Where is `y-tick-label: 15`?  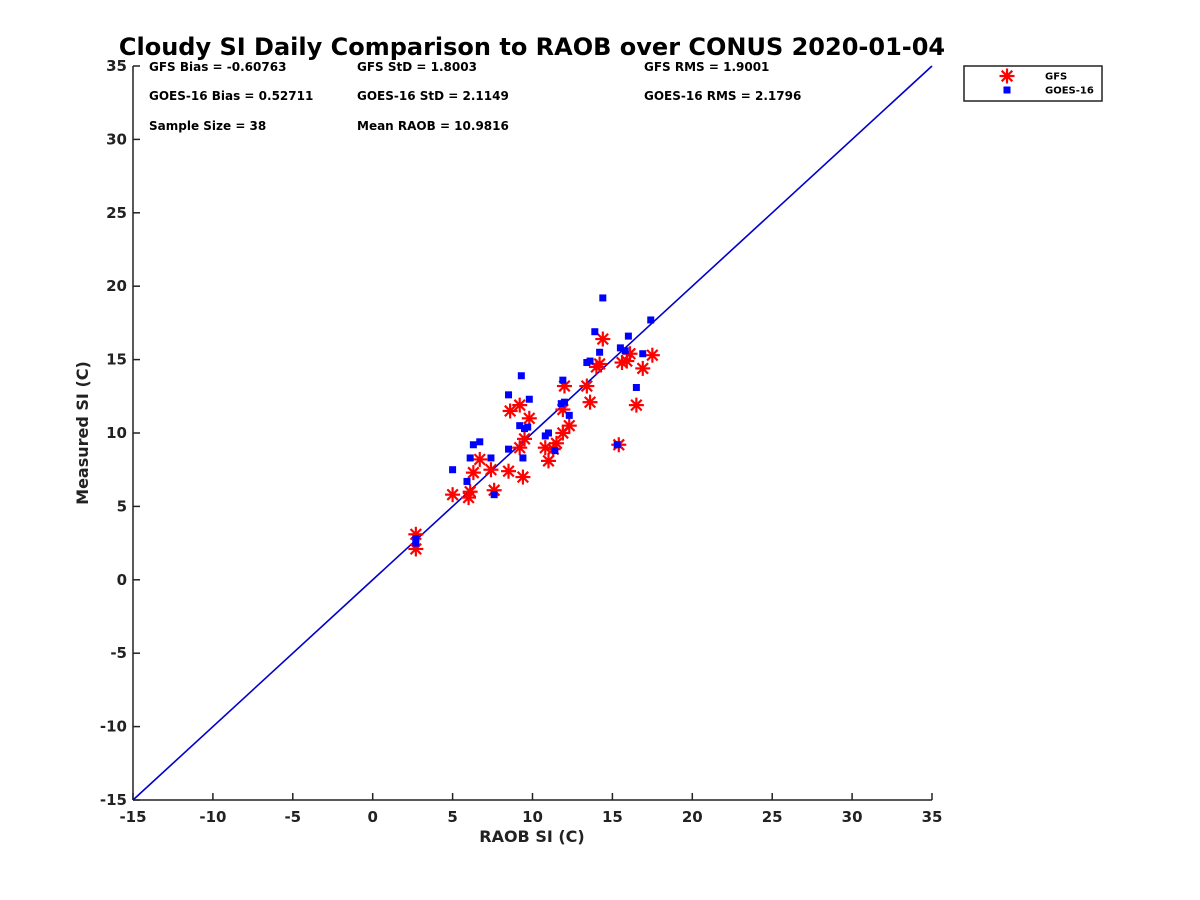 y-tick-label: 15 is located at coordinates (116, 360).